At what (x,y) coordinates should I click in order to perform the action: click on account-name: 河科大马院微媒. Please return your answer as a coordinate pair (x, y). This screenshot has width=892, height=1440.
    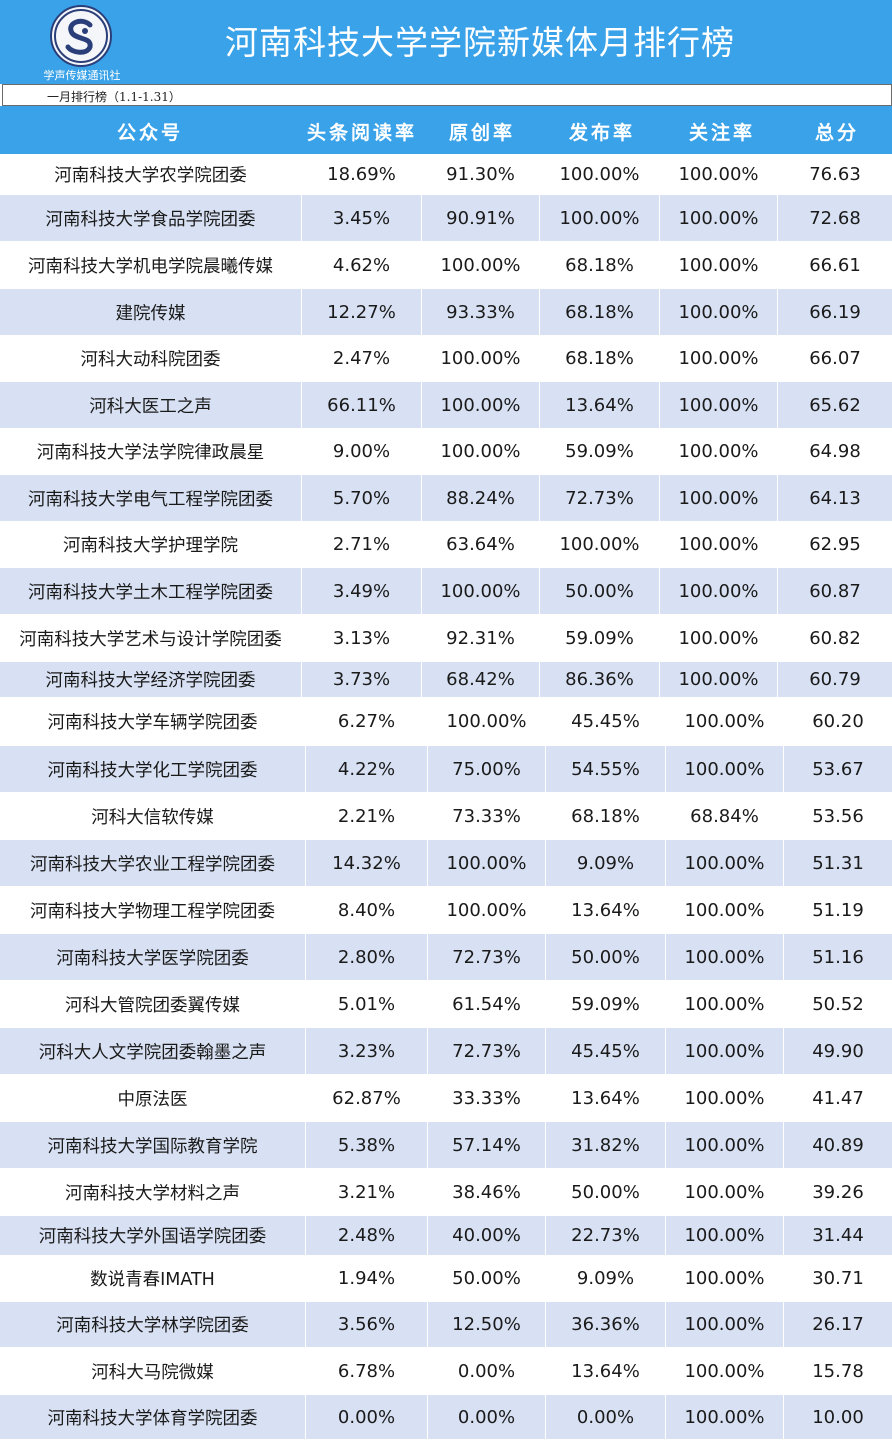
    Looking at the image, I should click on (153, 1371).